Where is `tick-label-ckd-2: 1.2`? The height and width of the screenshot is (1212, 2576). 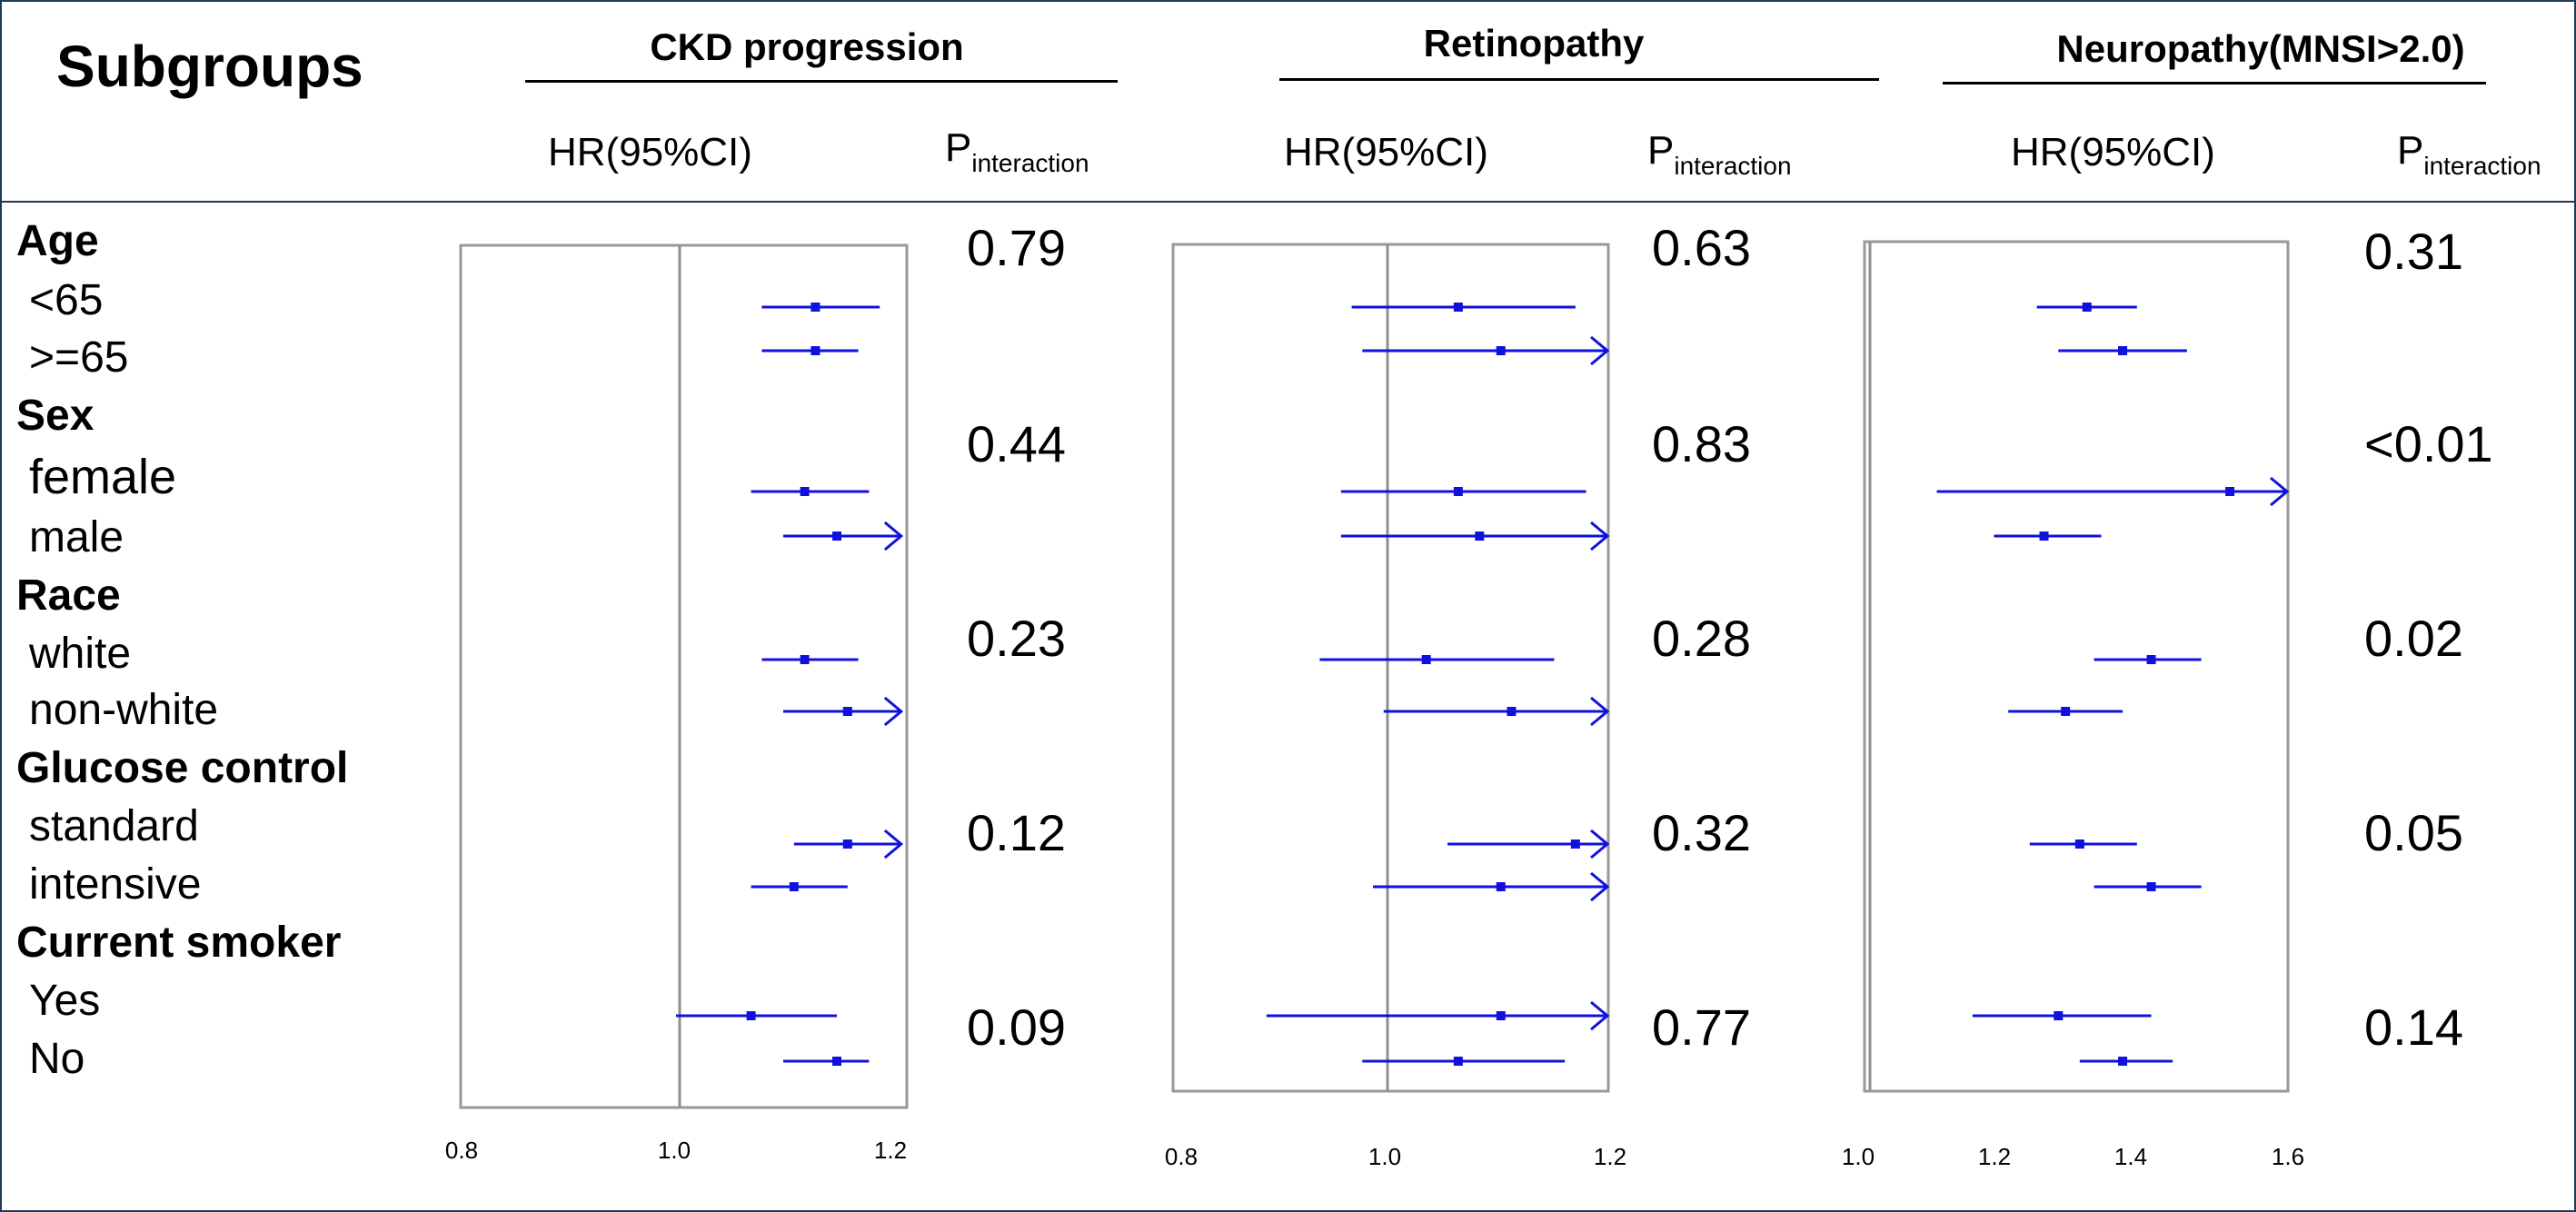
tick-label-ckd-2: 1.2 is located at coordinates (890, 1150).